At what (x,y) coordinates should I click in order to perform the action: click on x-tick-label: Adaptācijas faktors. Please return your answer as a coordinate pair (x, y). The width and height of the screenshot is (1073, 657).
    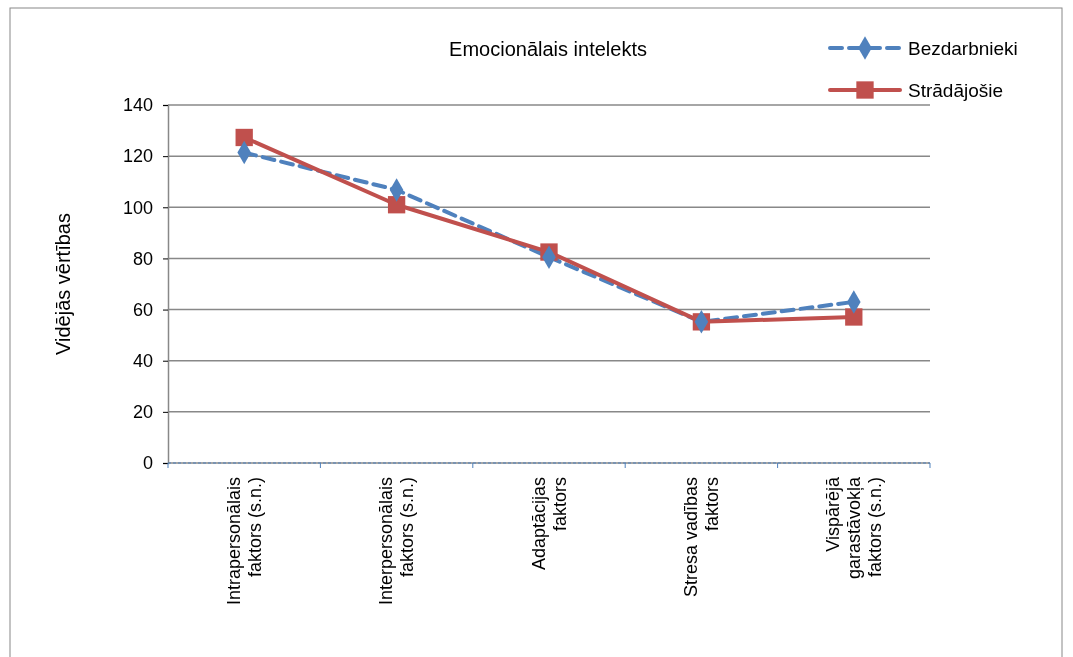
    Looking at the image, I should click on (549, 524).